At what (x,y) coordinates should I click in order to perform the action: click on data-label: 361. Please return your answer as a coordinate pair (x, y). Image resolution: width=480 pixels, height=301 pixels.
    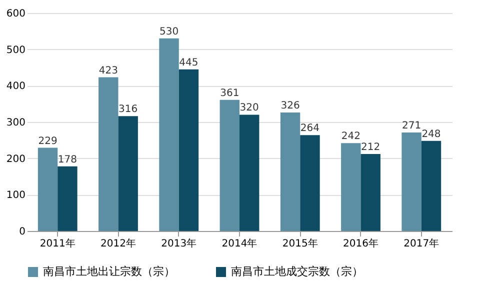
    Looking at the image, I should click on (230, 93).